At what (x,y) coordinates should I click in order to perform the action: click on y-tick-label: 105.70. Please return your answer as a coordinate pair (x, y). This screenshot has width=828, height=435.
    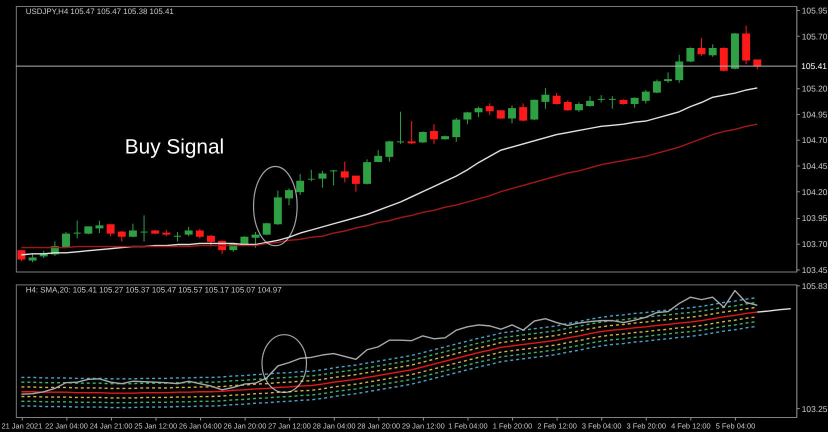
    Looking at the image, I should click on (815, 37).